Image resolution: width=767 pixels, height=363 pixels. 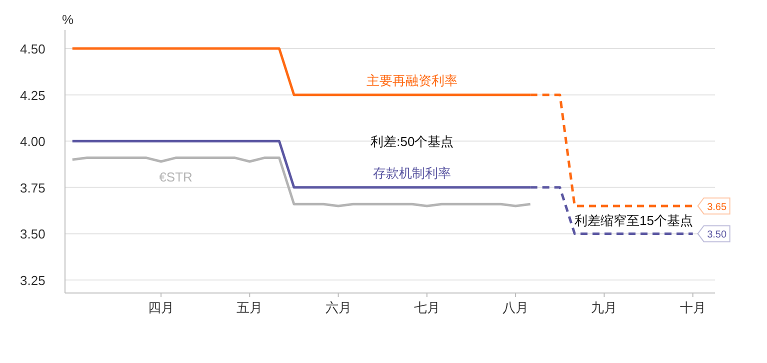 What do you see at coordinates (427, 307) in the screenshot?
I see `x-tick-label: 七月` at bounding box center [427, 307].